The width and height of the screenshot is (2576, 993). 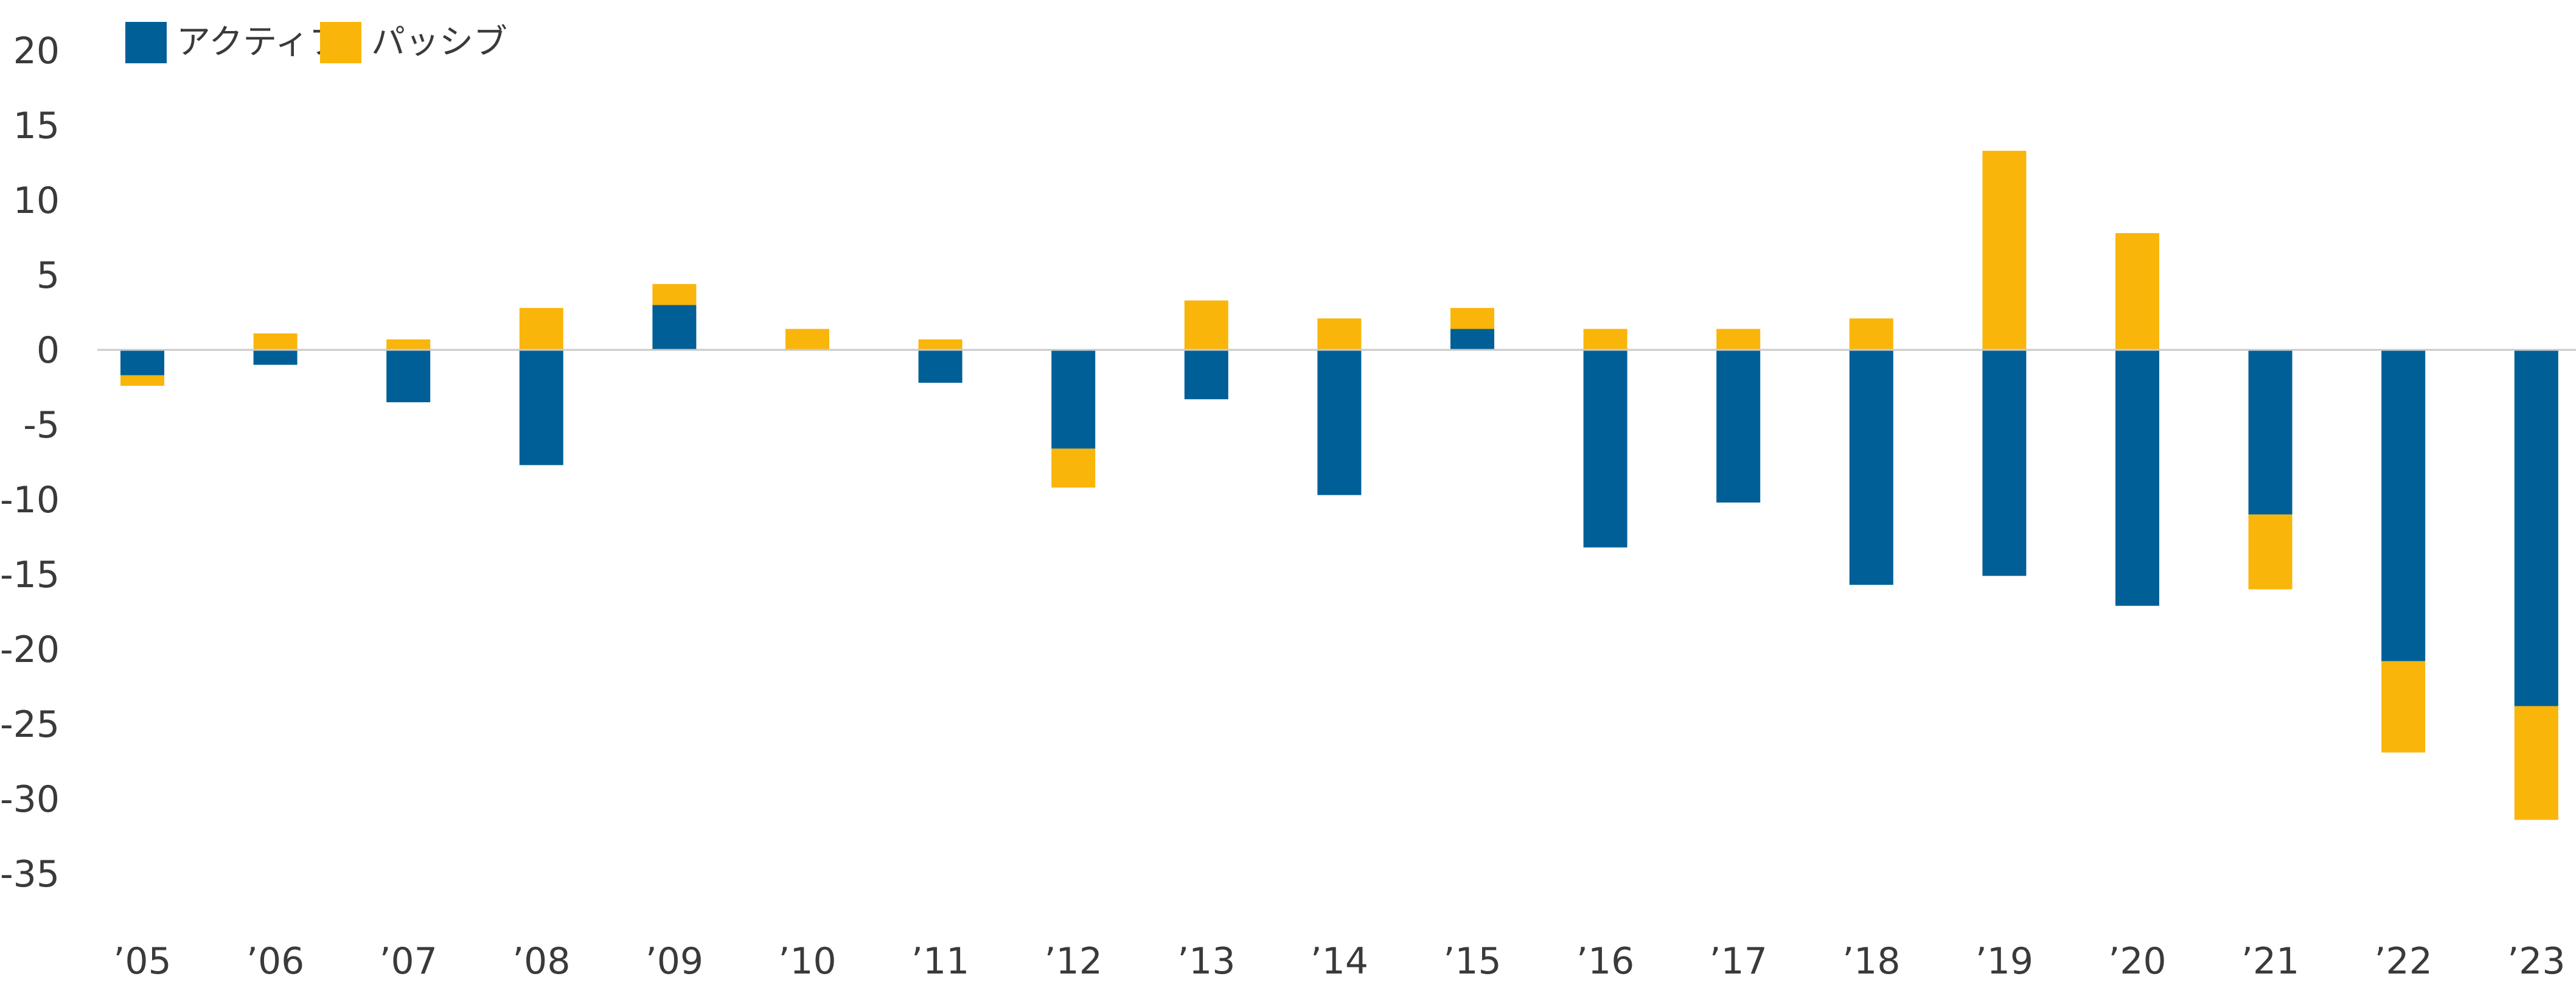 I want to click on x-tick-label: ’17, so click(x=1738, y=961).